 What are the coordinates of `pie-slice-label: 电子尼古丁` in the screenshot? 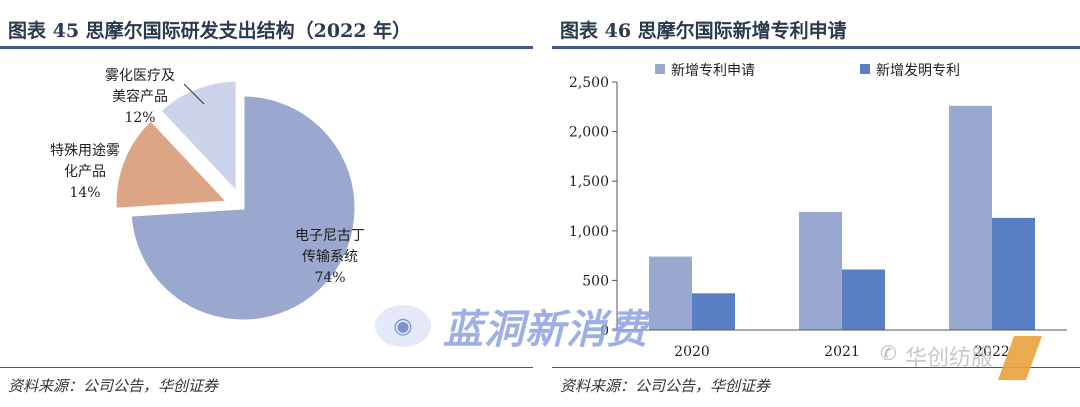 It's located at (330, 236).